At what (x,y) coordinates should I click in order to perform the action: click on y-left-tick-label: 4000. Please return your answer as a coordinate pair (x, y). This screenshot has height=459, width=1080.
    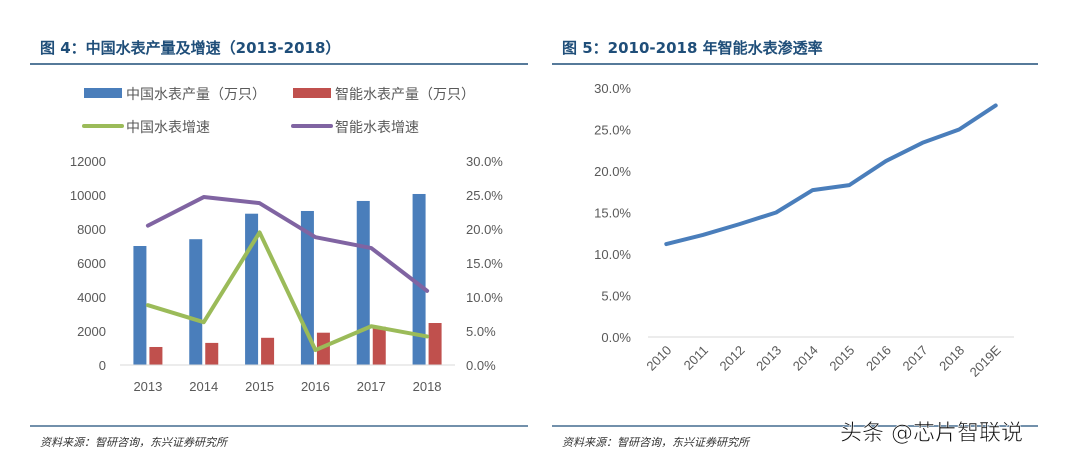
    Looking at the image, I should click on (91, 297).